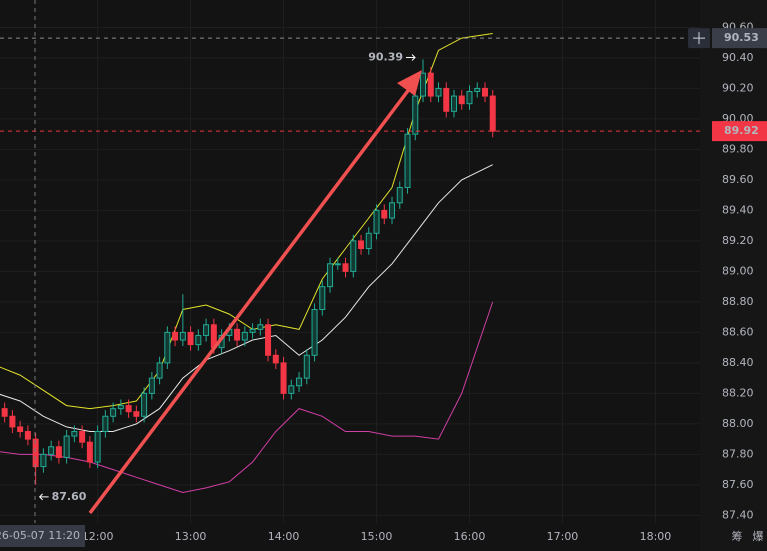  What do you see at coordinates (738, 179) in the screenshot?
I see `y-tick-label: 89.60` at bounding box center [738, 179].